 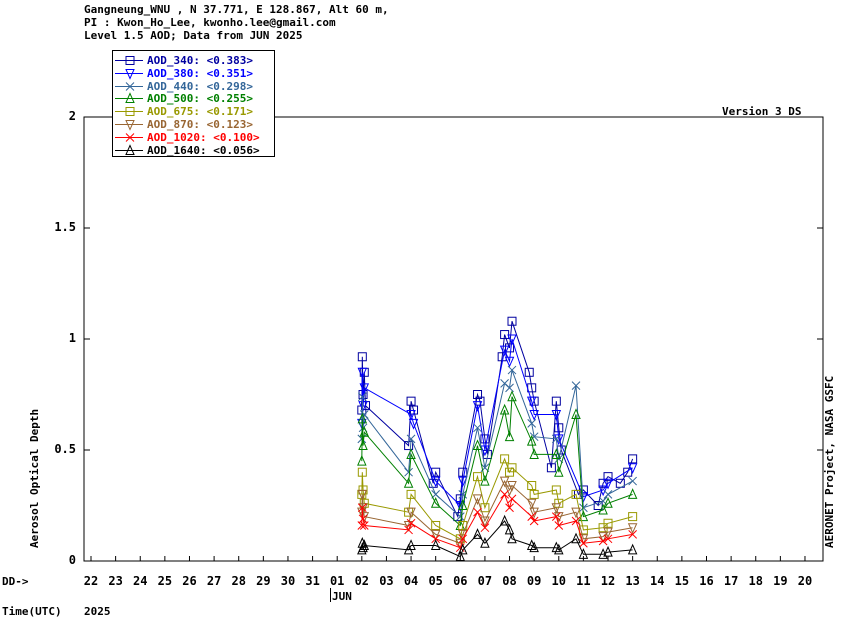 I want to click on x-tick-label: 30, so click(x=288, y=581).